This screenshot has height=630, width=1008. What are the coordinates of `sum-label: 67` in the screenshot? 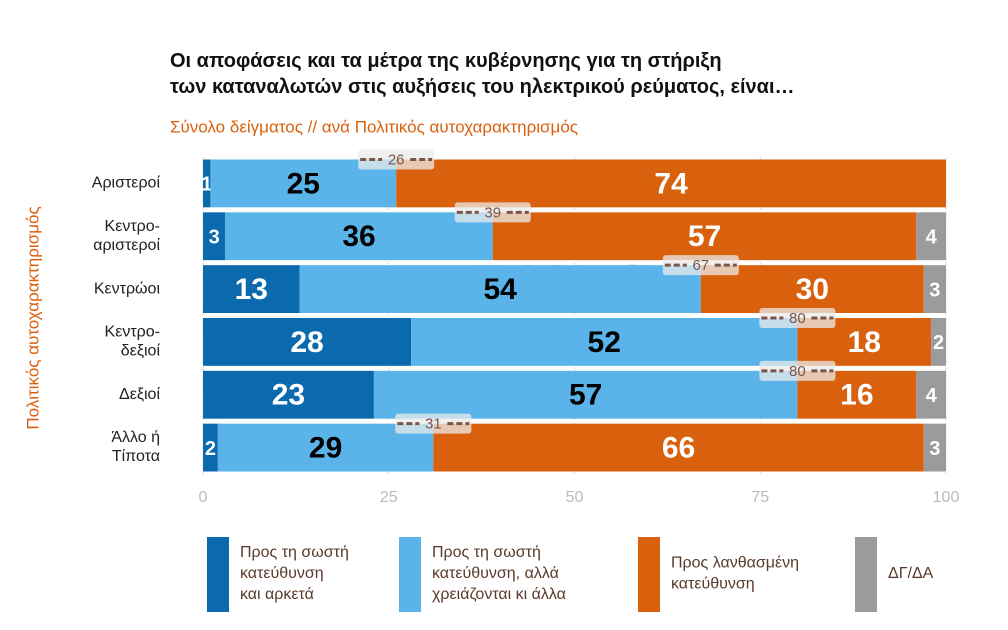 It's located at (700, 265).